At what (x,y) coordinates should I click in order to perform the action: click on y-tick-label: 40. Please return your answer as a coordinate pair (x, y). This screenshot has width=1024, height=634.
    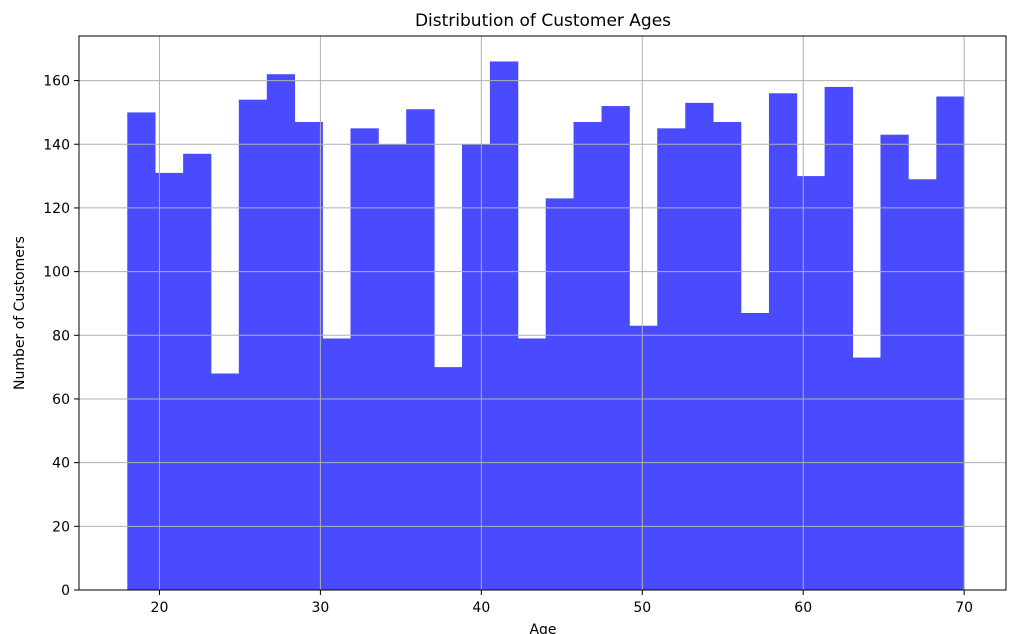
    Looking at the image, I should click on (61, 464).